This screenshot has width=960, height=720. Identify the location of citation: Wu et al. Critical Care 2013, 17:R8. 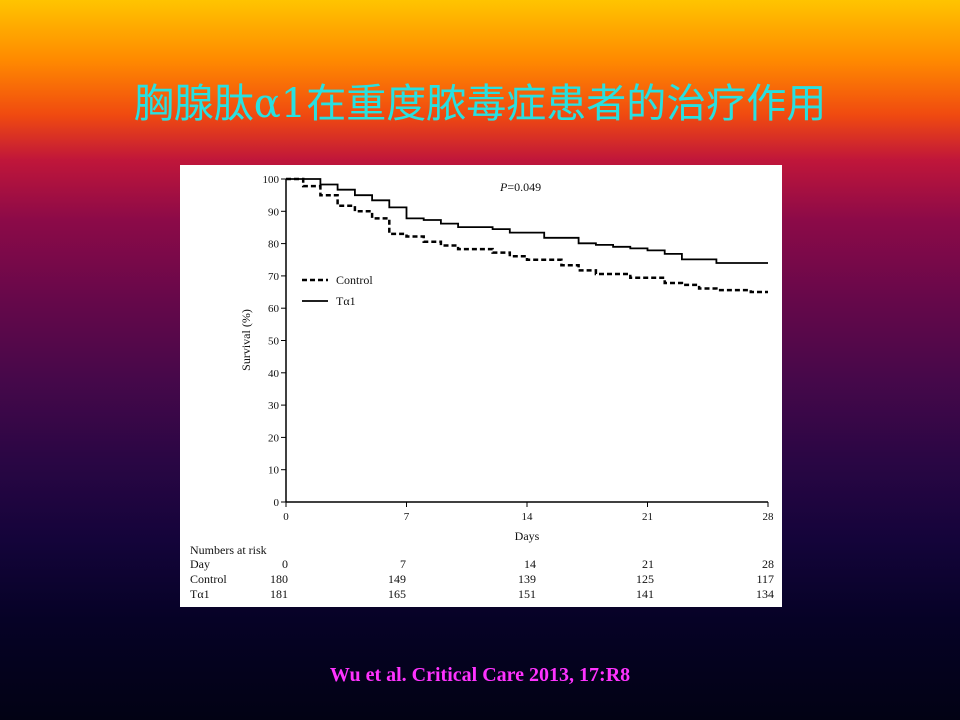
(480, 675).